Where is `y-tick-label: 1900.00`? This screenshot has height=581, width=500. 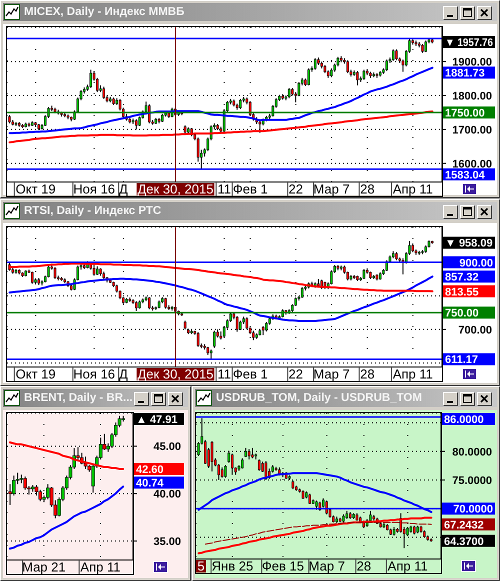 y-tick-label: 1900.00 is located at coordinates (472, 62).